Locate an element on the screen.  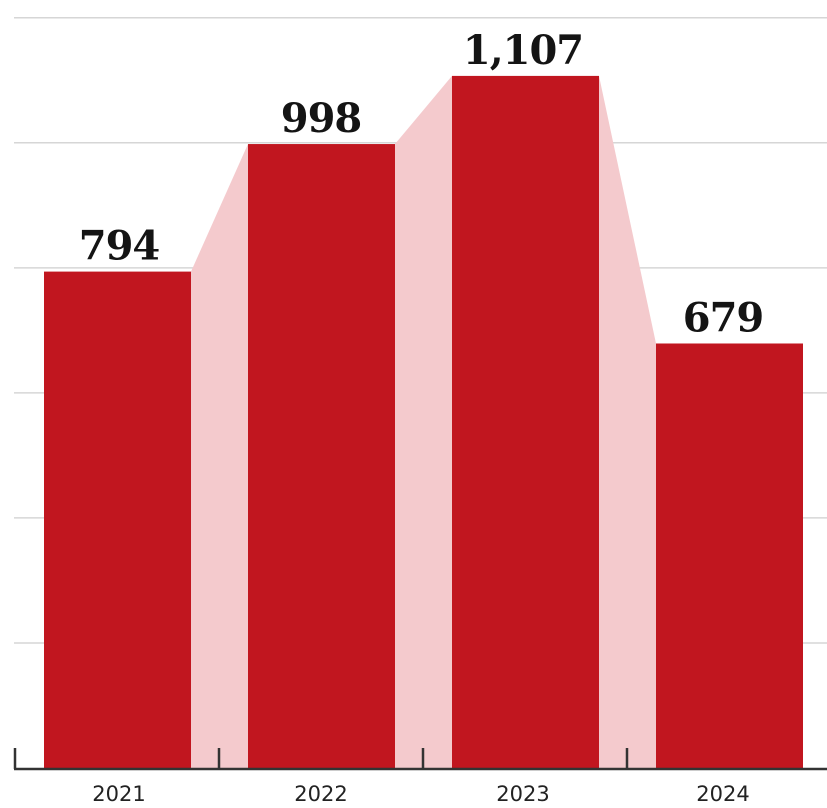
bar-2024 is located at coordinates (729, 555).